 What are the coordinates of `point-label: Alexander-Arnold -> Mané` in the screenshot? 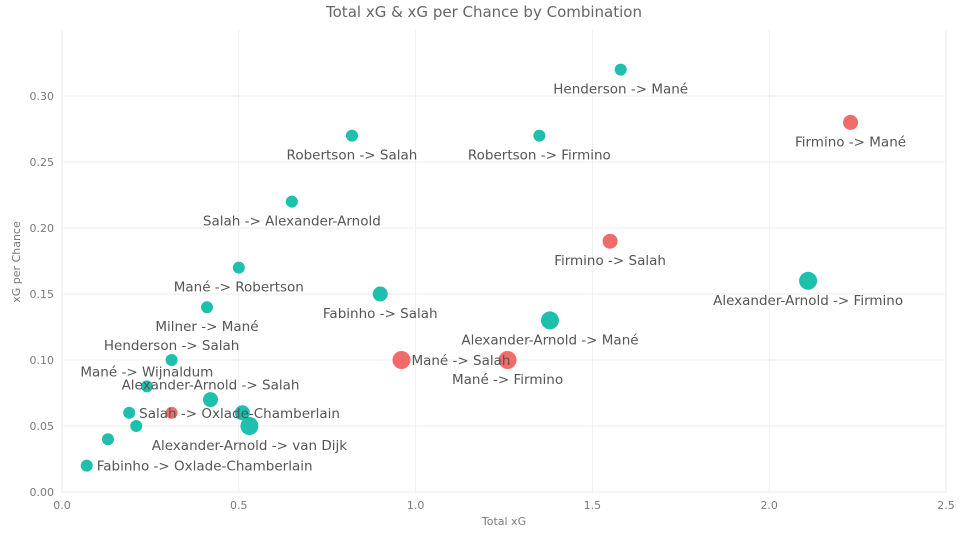 It's located at (549, 340).